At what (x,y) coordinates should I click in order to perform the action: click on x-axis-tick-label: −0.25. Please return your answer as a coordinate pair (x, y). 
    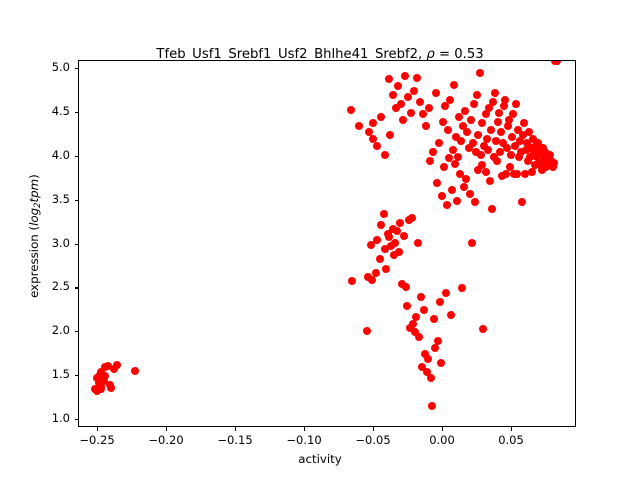
    Looking at the image, I should click on (97, 440).